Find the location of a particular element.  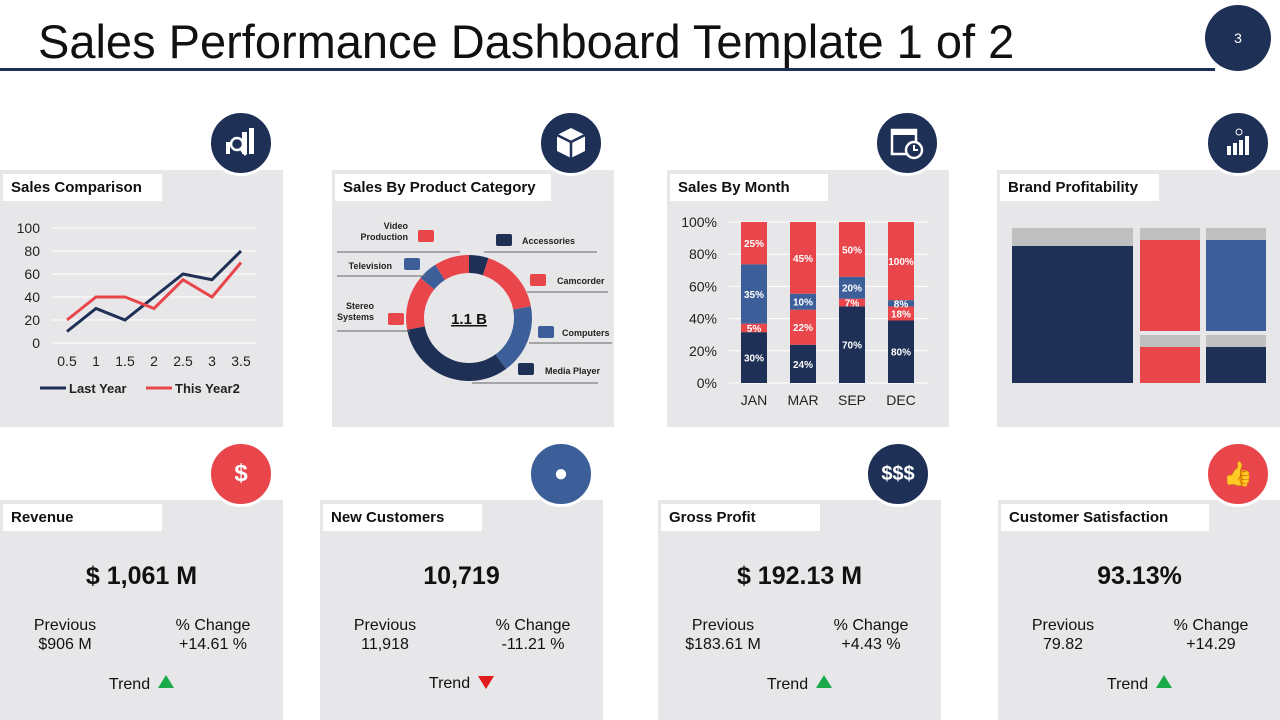

change-label: % Change is located at coordinates (533, 625).